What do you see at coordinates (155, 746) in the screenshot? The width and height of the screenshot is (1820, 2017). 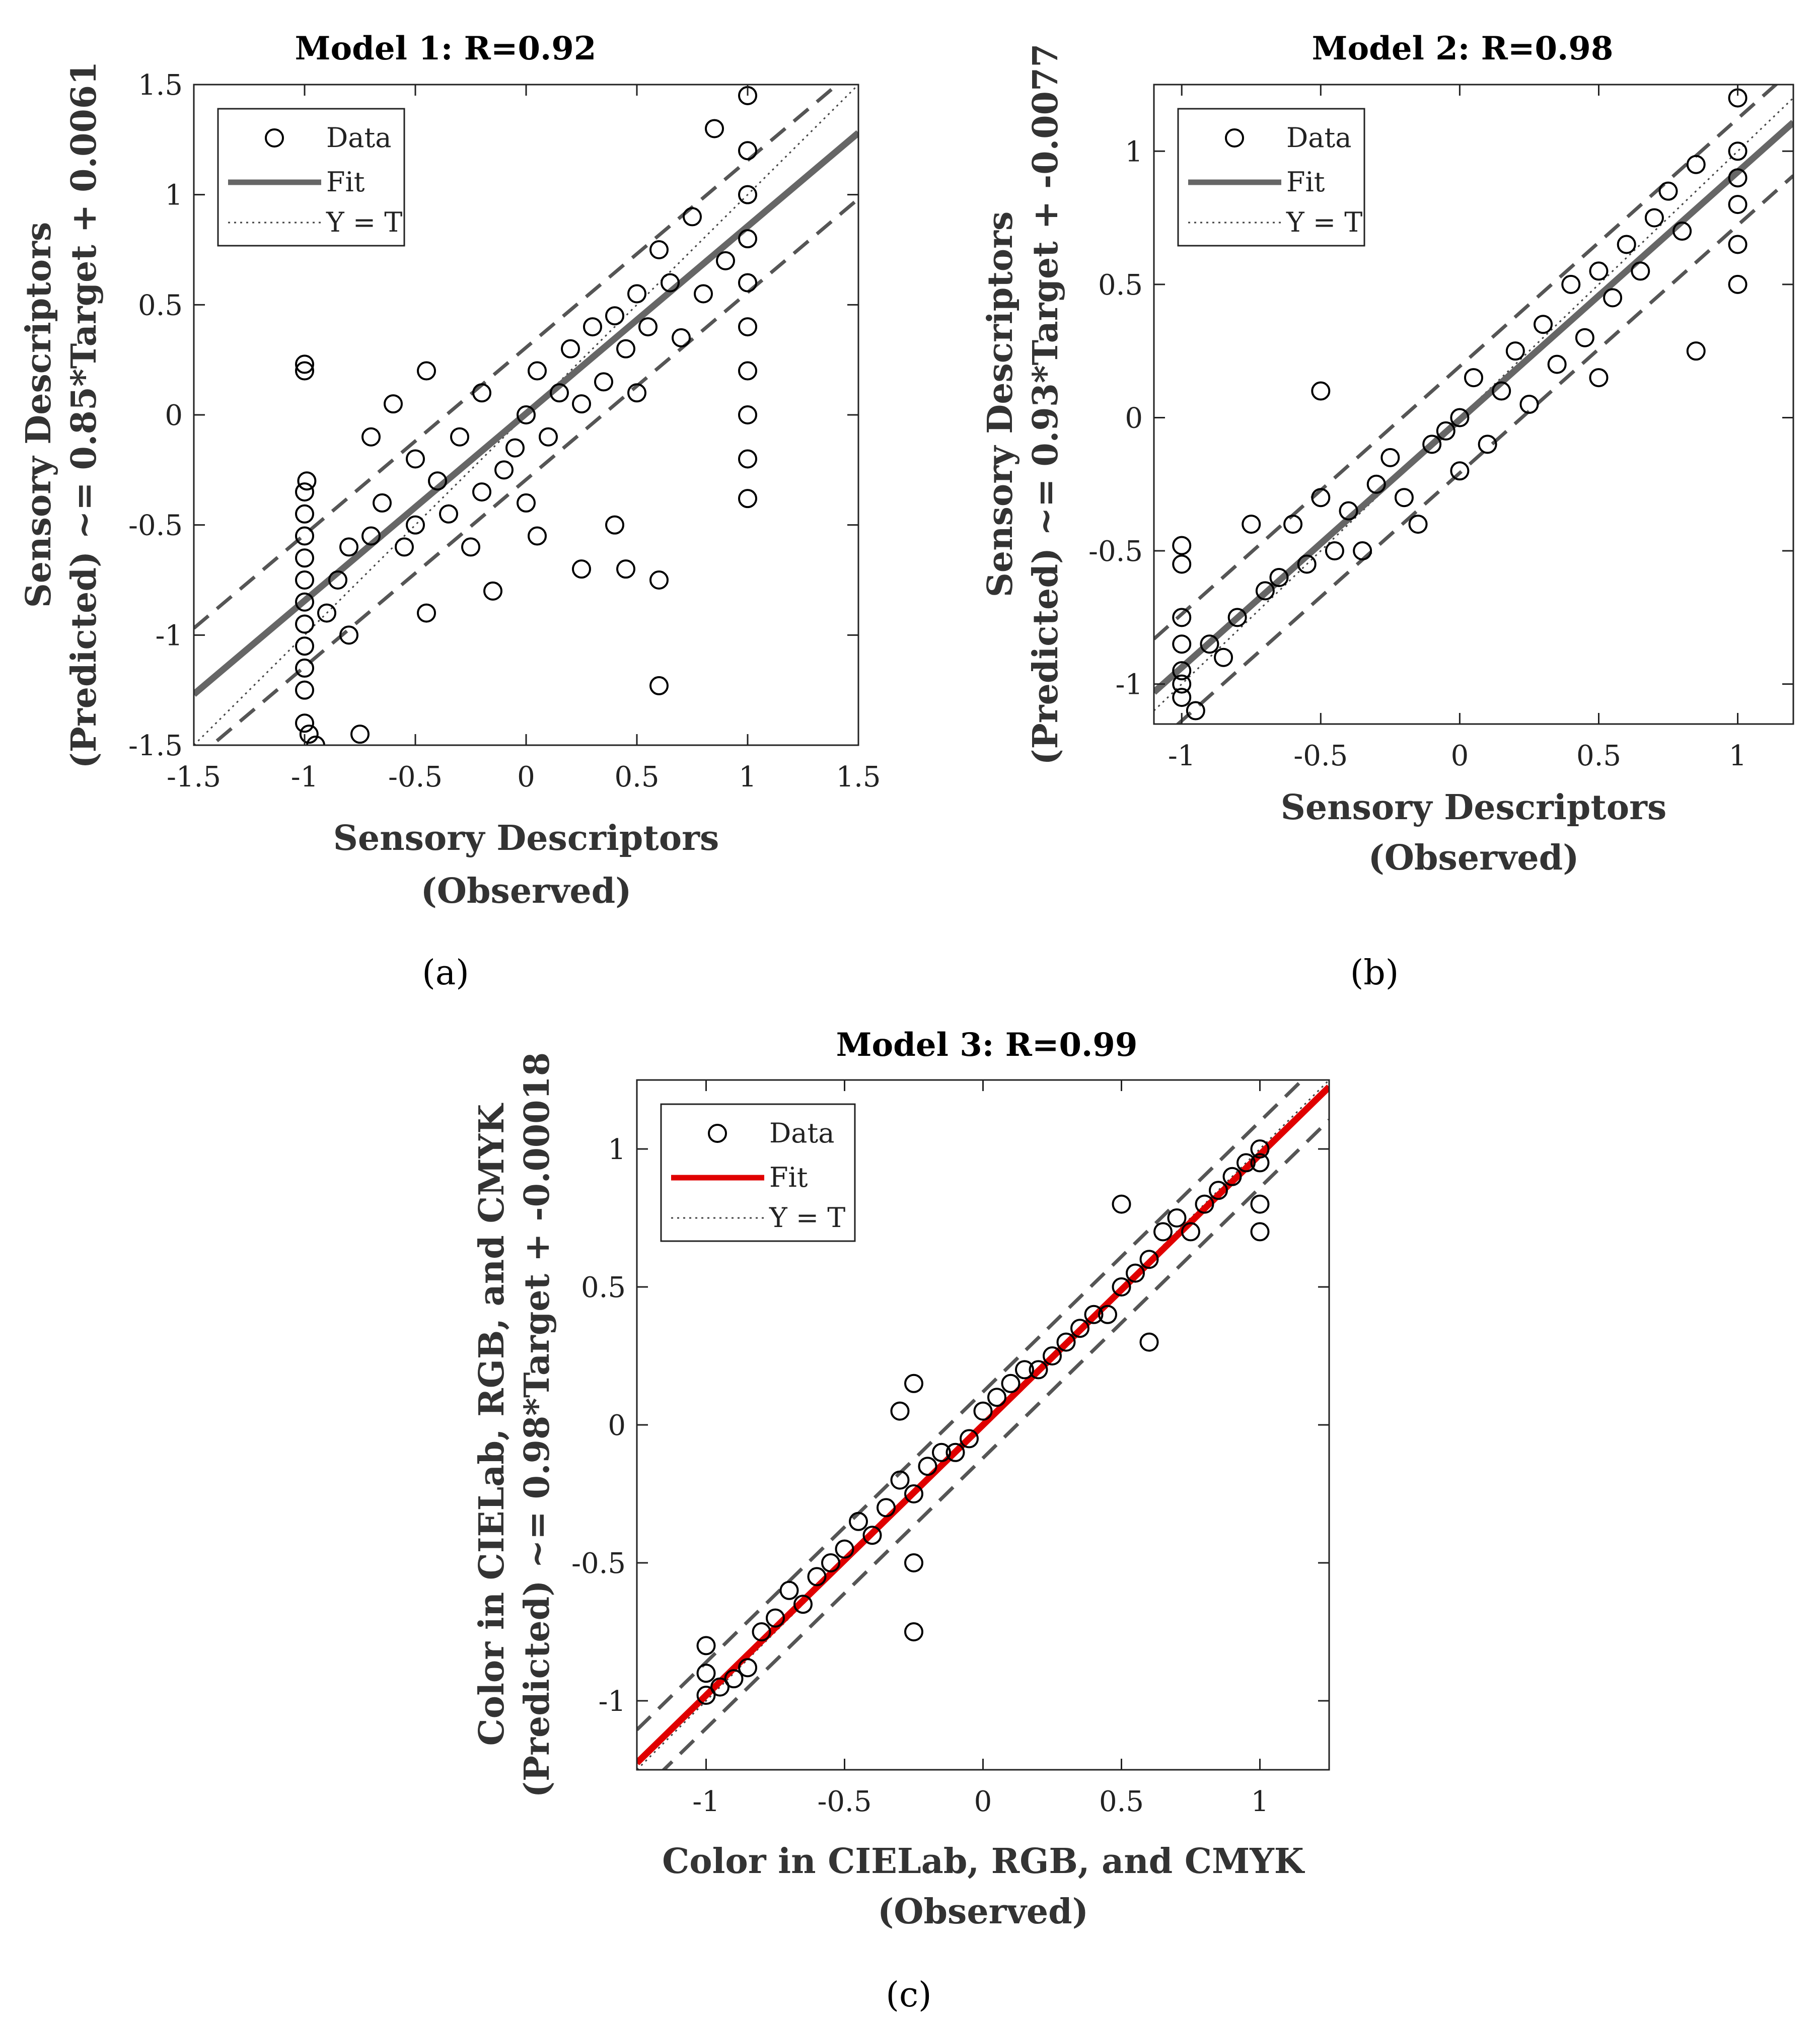 I see `y-tick-label: -1.5` at bounding box center [155, 746].